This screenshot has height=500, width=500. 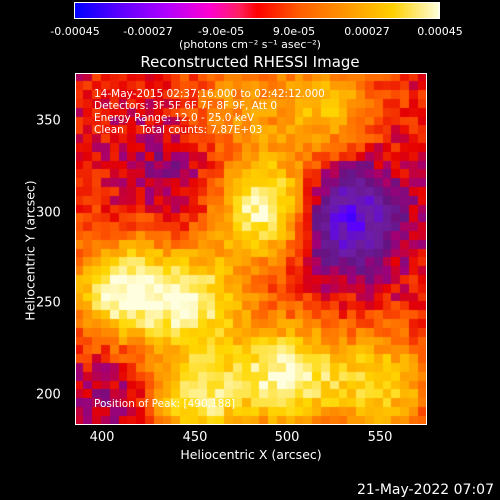 I want to click on colorbar-tick: 0.00045, so click(x=440, y=31).